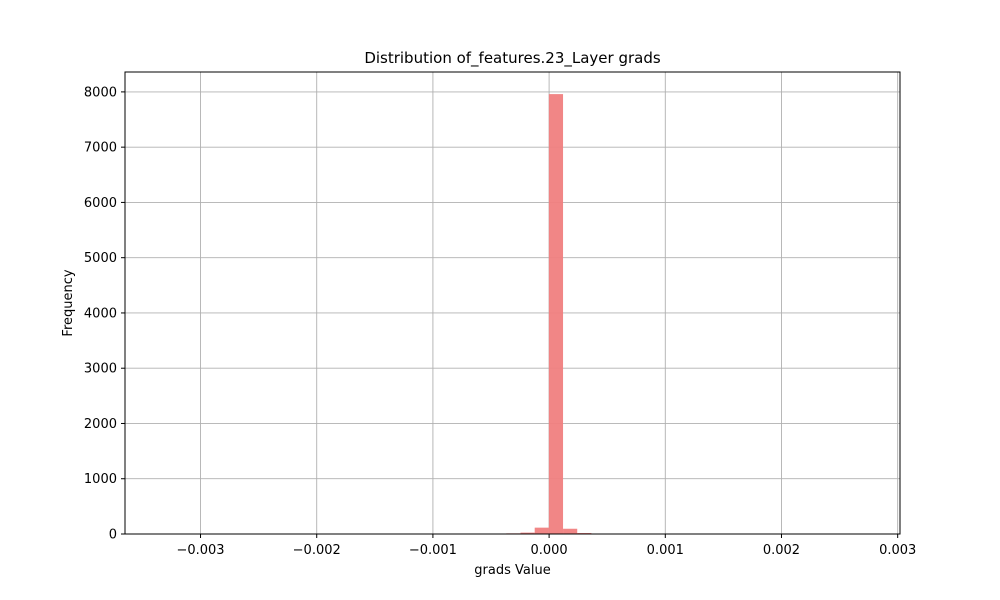 The image size is (1000, 600). I want to click on x-tick-label: 0.003, so click(897, 550).